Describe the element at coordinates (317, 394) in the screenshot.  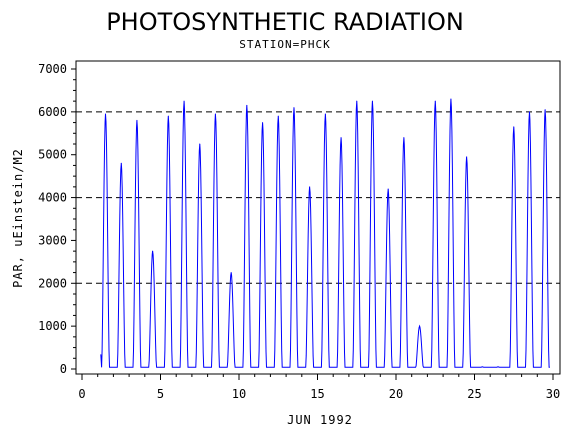
I see `x-tick-label: 15` at that location.